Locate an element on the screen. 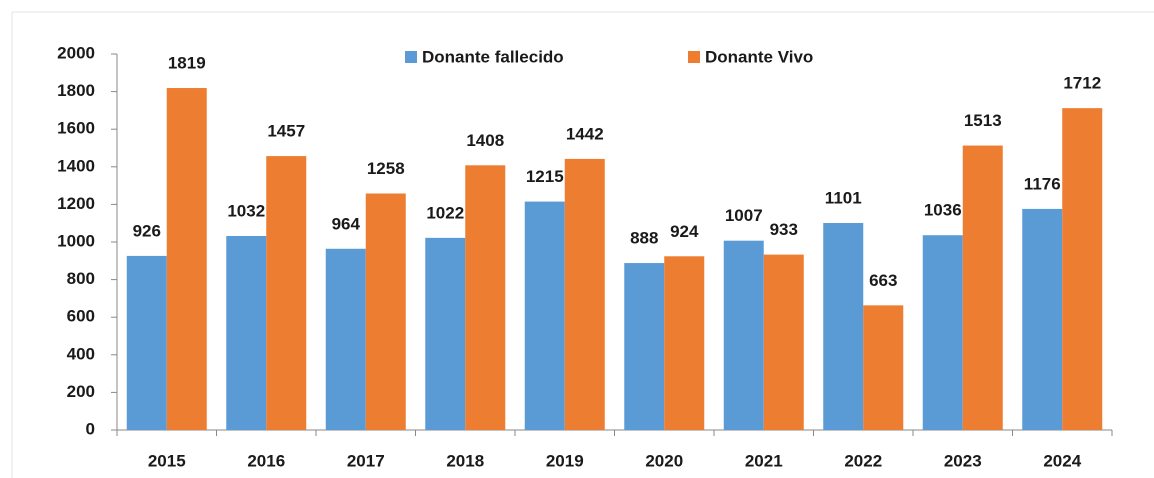 This screenshot has height=478, width=1154. x-tick-label: 2024 is located at coordinates (1062, 460).